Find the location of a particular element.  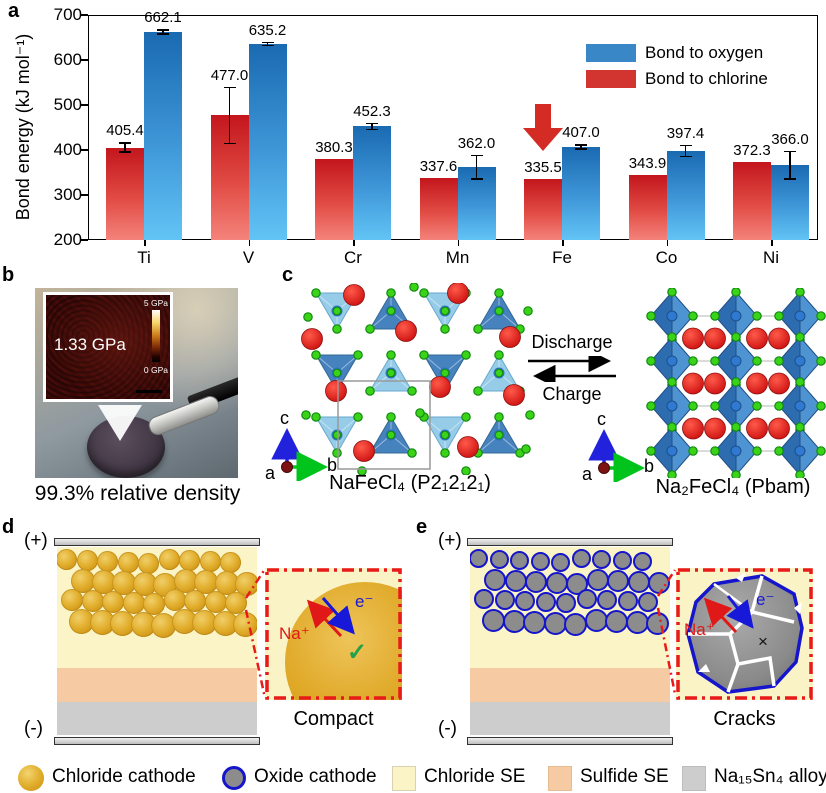

compact-particle-graphic is located at coordinates (333, 634).